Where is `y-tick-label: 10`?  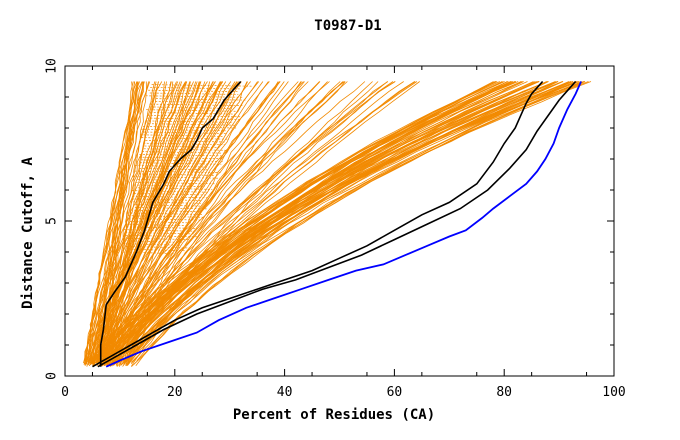
y-tick-label: 10 is located at coordinates (52, 66).